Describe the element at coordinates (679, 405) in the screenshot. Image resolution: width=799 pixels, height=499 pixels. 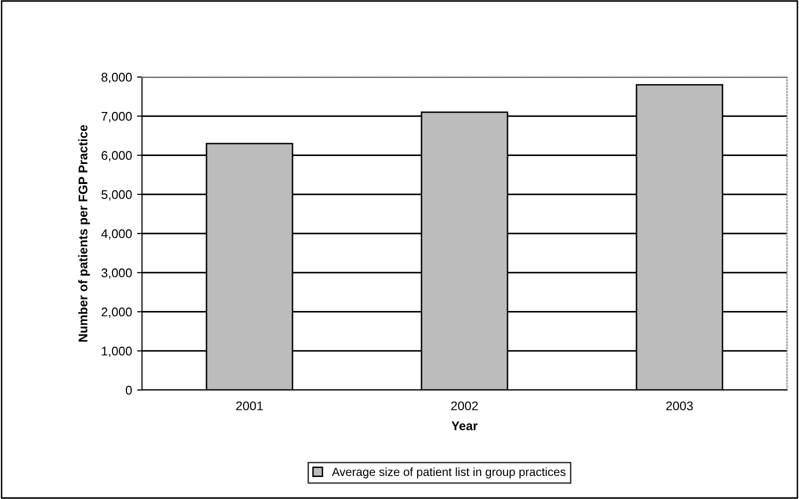
I see `x-tick-label: 2003` at that location.